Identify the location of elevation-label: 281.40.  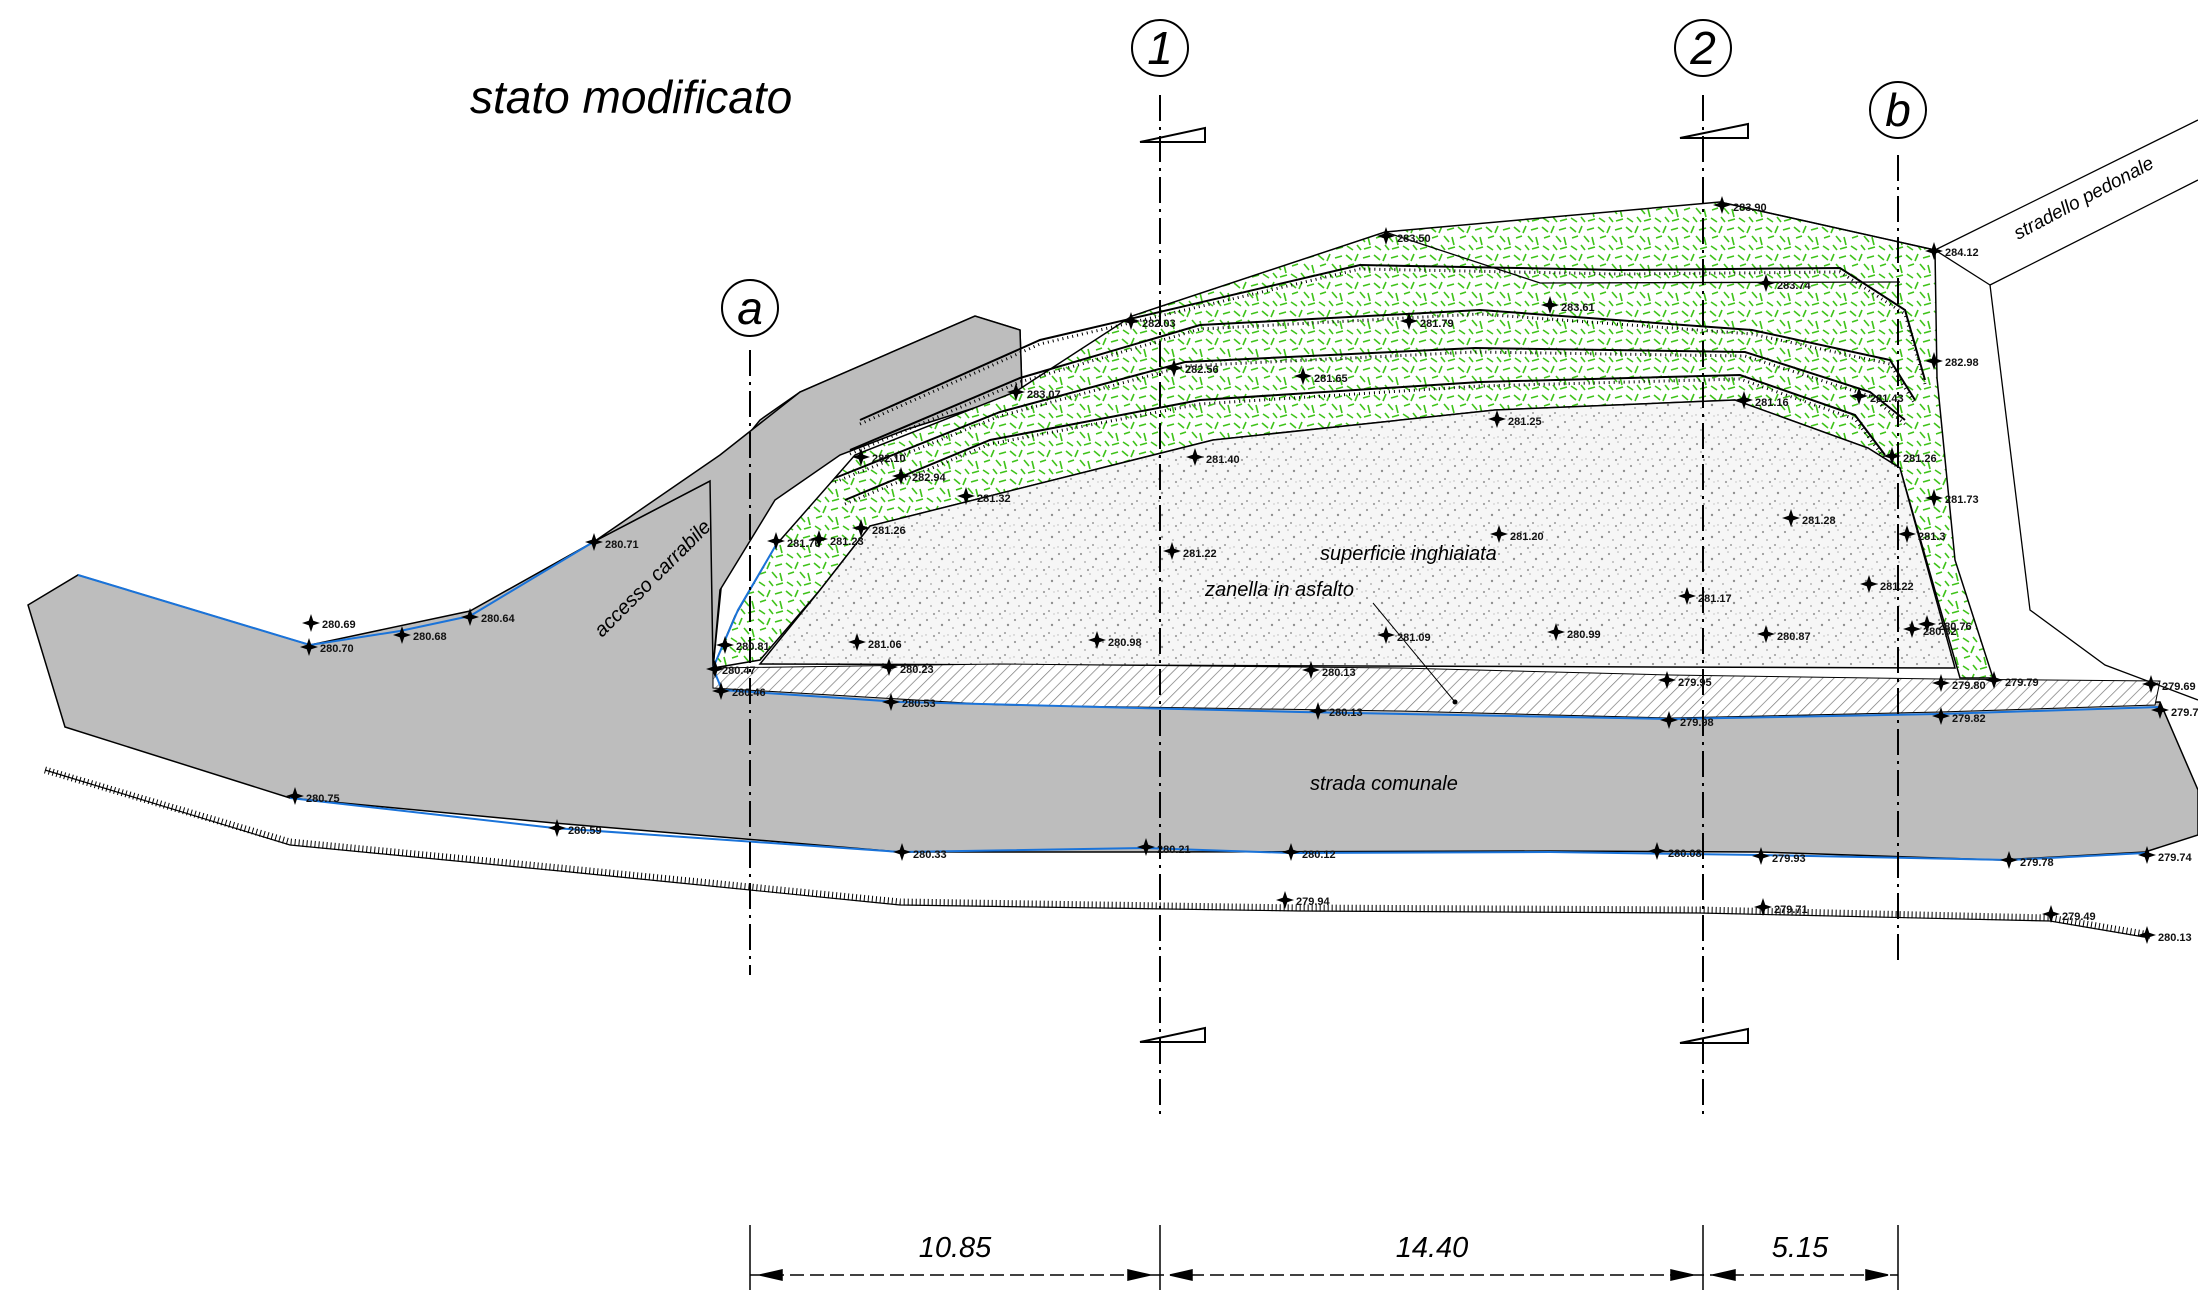
(1223, 460).